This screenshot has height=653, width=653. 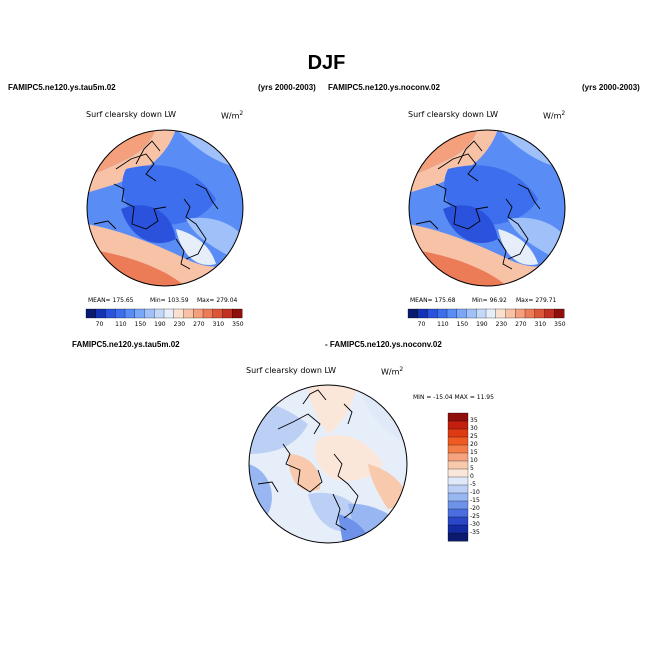 I want to click on left-max-stat: Max= 279.04, so click(x=217, y=300).